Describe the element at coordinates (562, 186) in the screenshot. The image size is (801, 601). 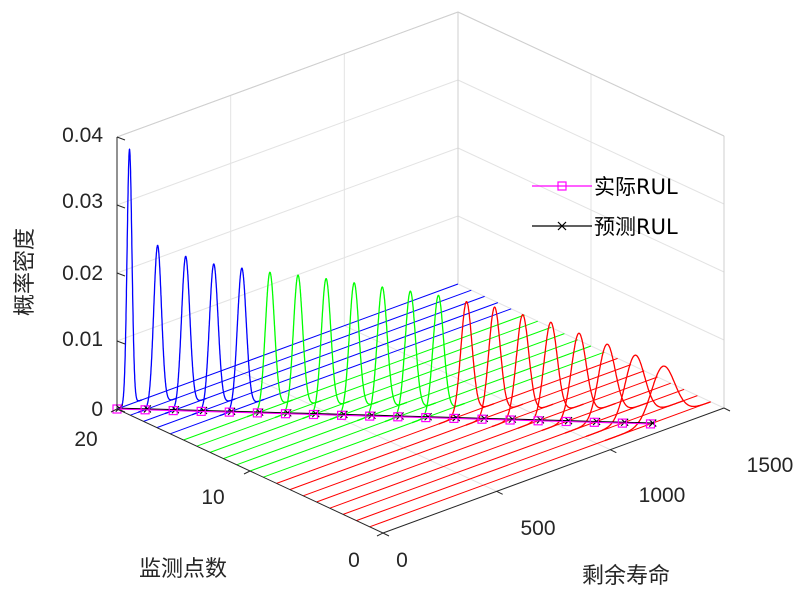
I see `legend-marker-actual` at that location.